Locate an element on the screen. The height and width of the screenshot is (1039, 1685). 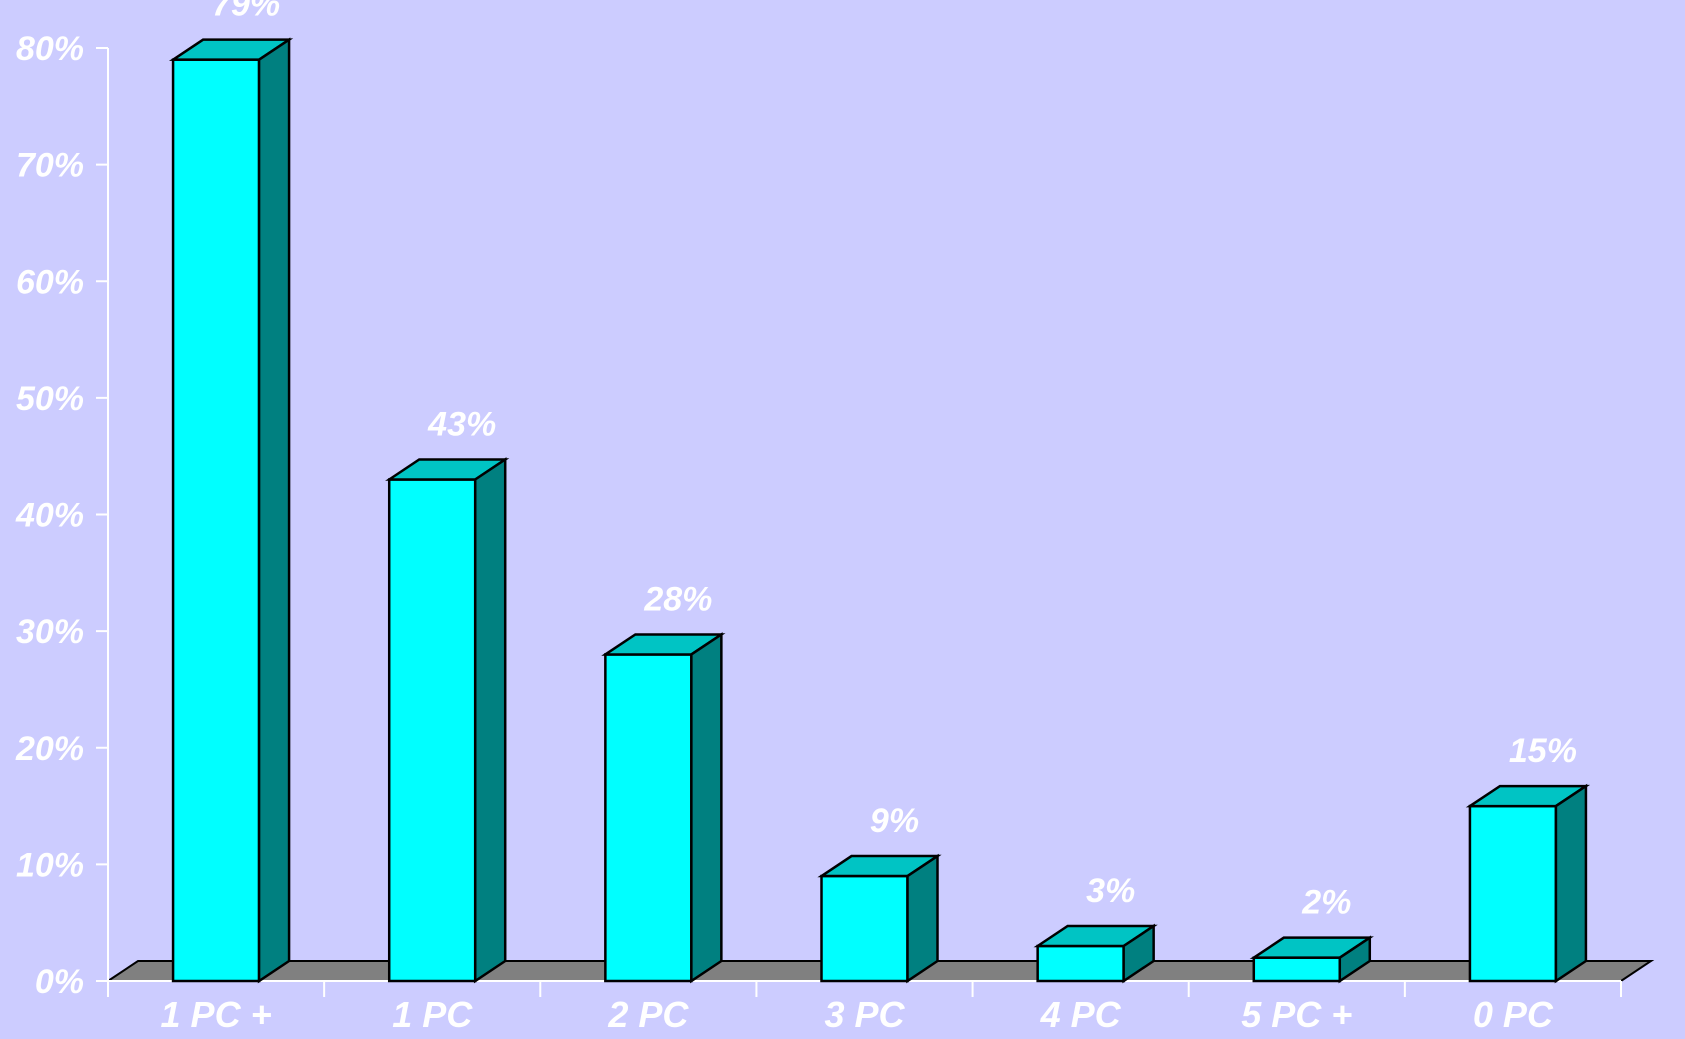
y-axis: 0% 10% 20% 30% 40% 50% 60% 70% 80% is located at coordinates (62, 515).